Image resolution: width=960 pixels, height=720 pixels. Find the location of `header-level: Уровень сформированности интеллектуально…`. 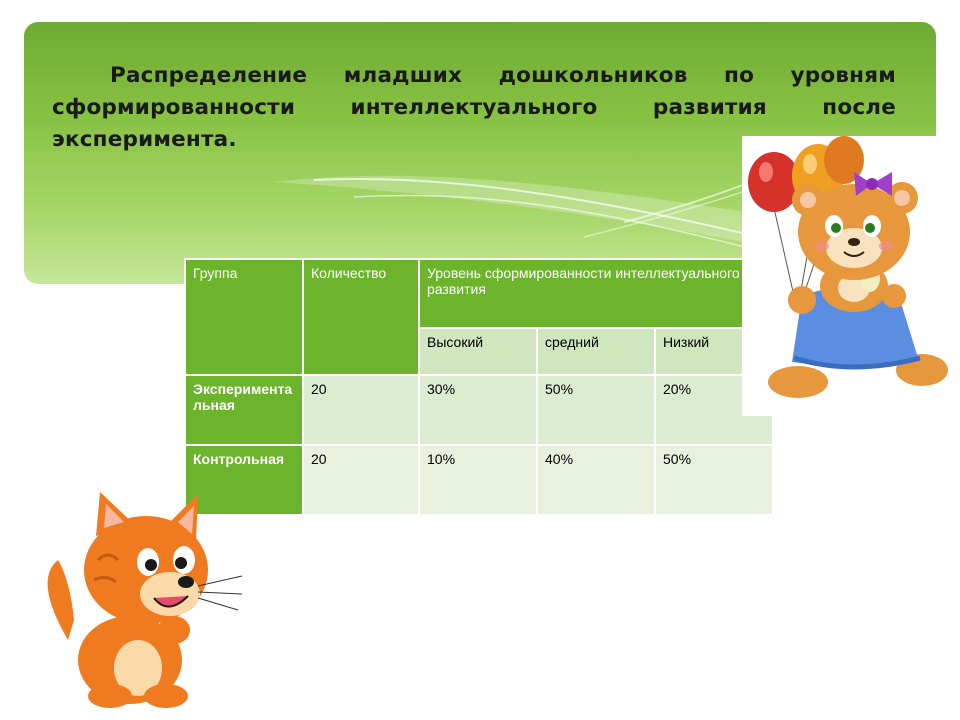

header-level: Уровень сформированности интеллектуально… is located at coordinates (596, 293).